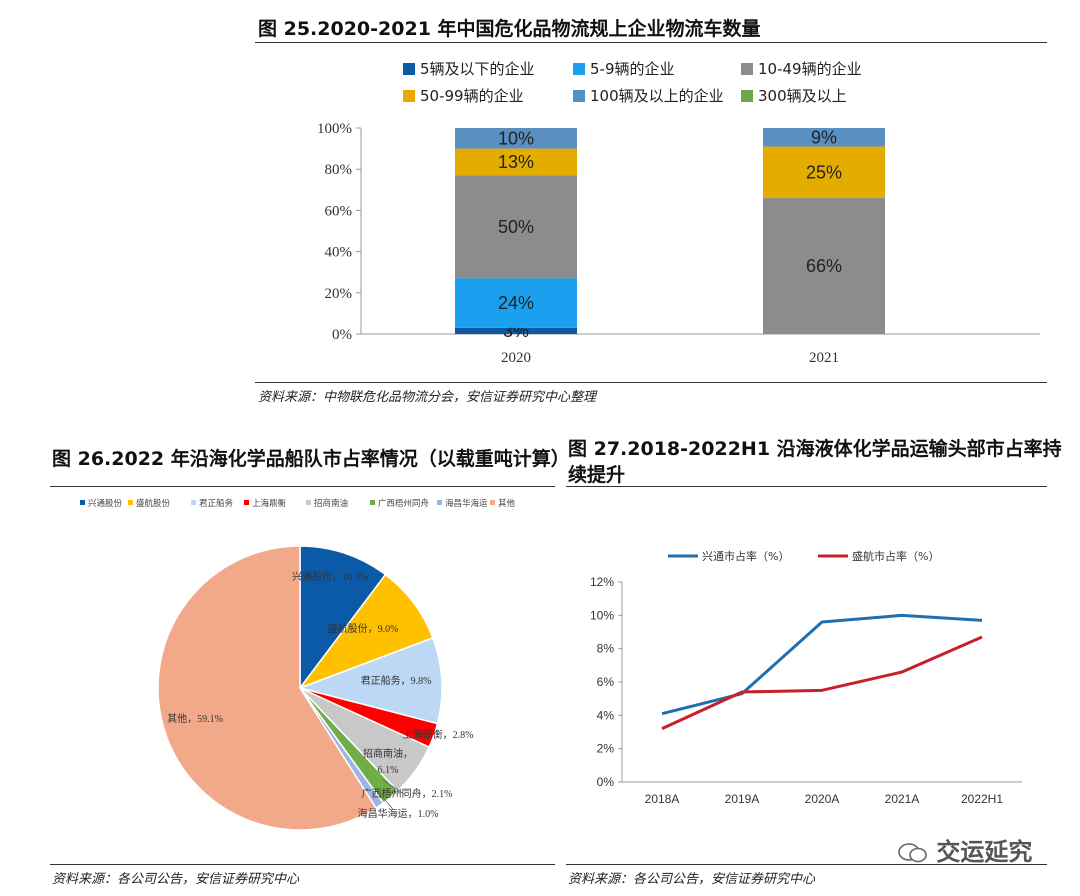 This screenshot has width=1080, height=896. I want to click on fig25-title: 图 25.2020-2021 年中国危化品物流规上企业物流车数量, so click(509, 29).